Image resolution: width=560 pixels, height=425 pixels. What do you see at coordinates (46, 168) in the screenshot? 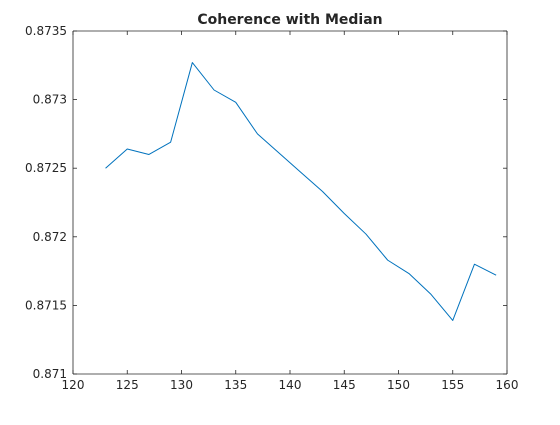
I see `y-tick-label: 0.8725` at bounding box center [46, 168].